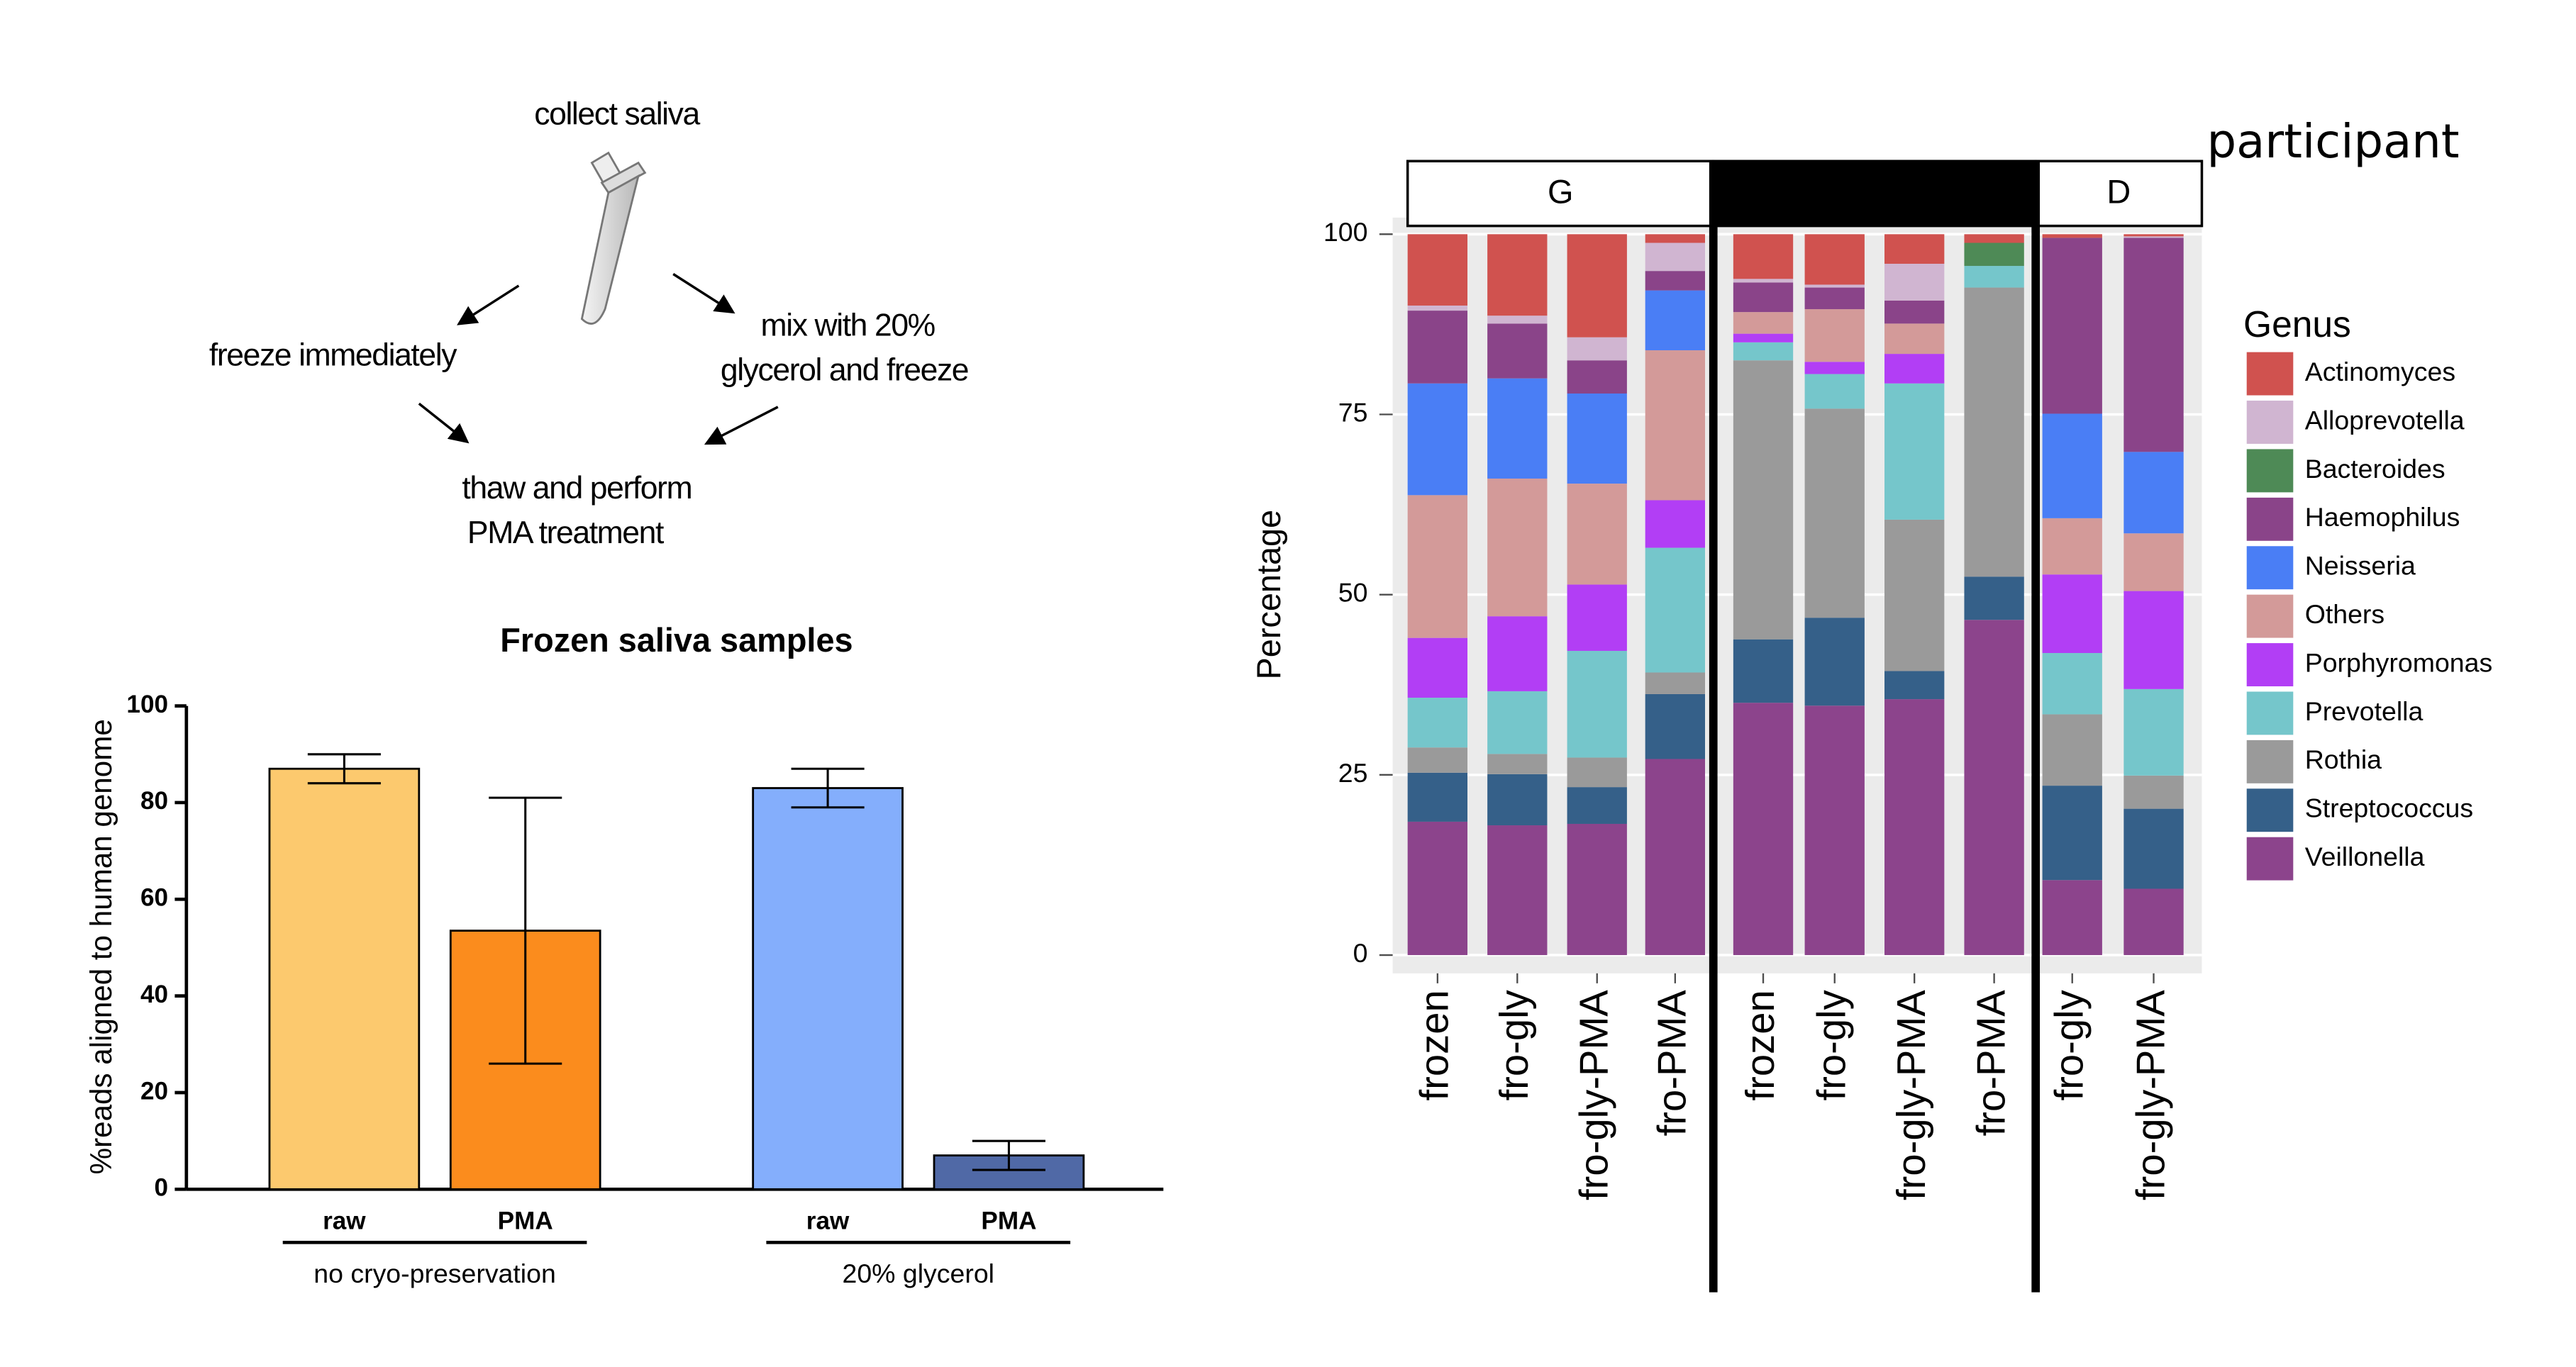 This screenshot has height=1367, width=2576. What do you see at coordinates (1672, 1063) in the screenshot?
I see `x-tick-label: fro-PMA` at bounding box center [1672, 1063].